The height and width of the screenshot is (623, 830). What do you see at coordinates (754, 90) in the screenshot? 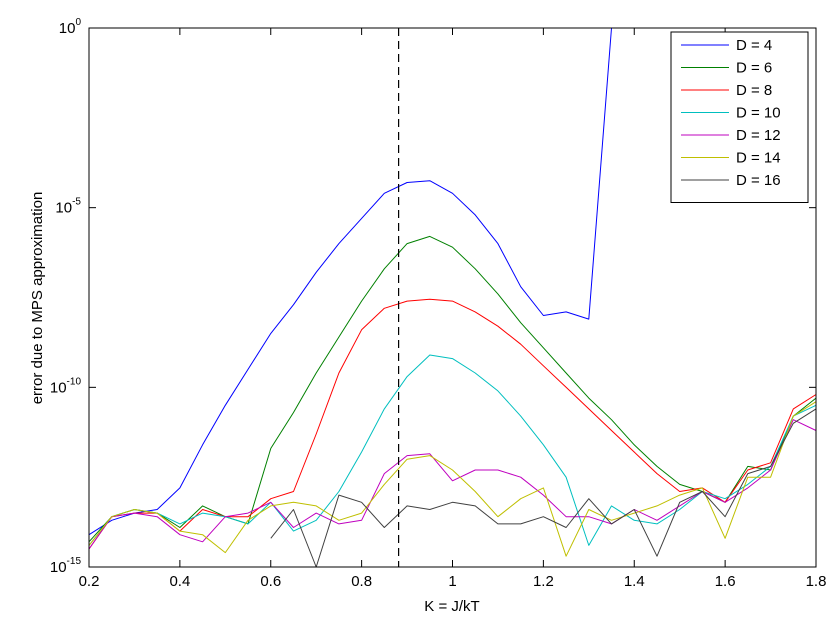
I see `legend-label: D = 8` at bounding box center [754, 90].